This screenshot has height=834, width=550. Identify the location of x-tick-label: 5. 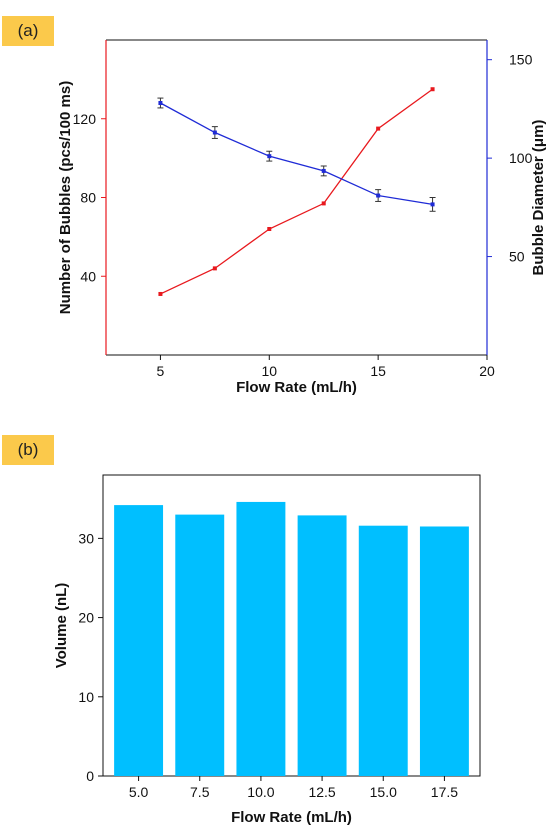
(161, 371).